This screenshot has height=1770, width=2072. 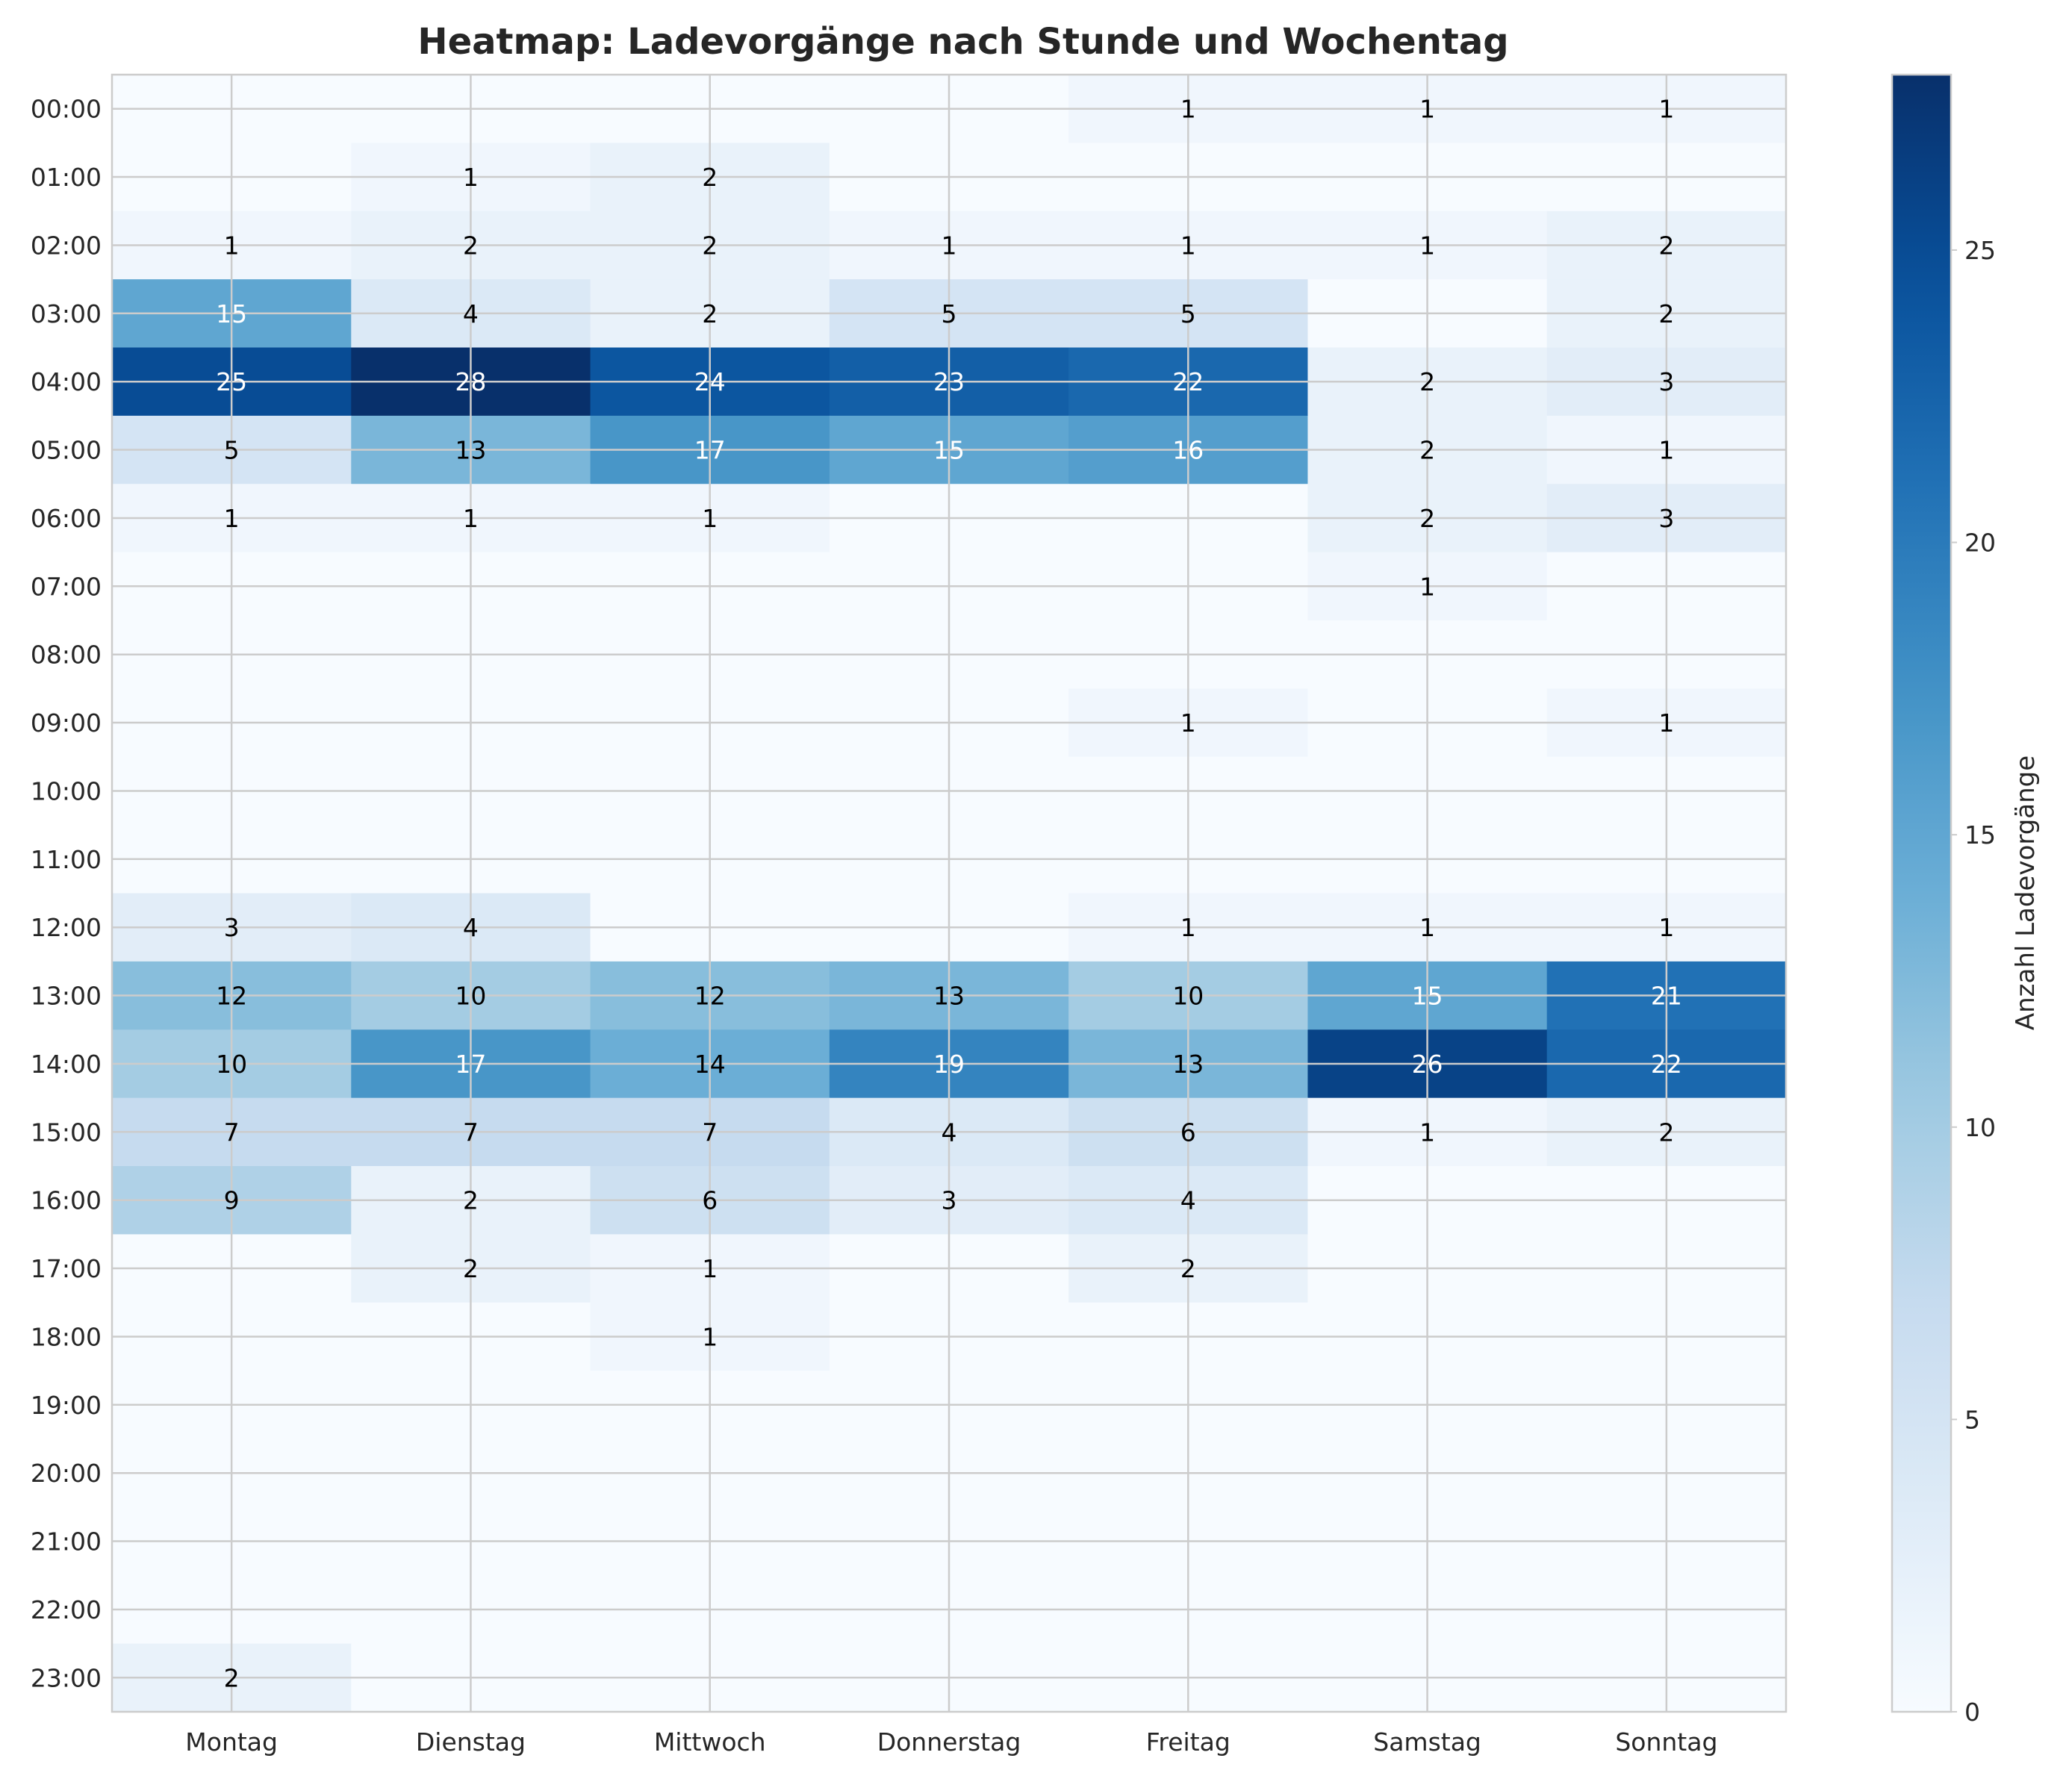 I want to click on y-tick-label: 19:00, so click(x=66, y=1405).